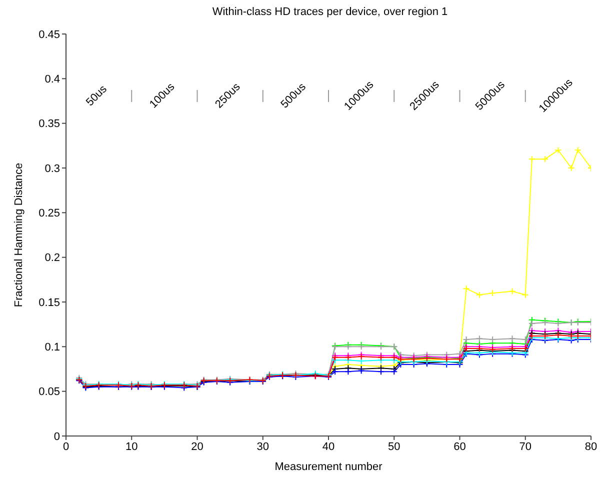 This screenshot has width=605, height=488. I want to click on x-tick-label: 60, so click(460, 446).